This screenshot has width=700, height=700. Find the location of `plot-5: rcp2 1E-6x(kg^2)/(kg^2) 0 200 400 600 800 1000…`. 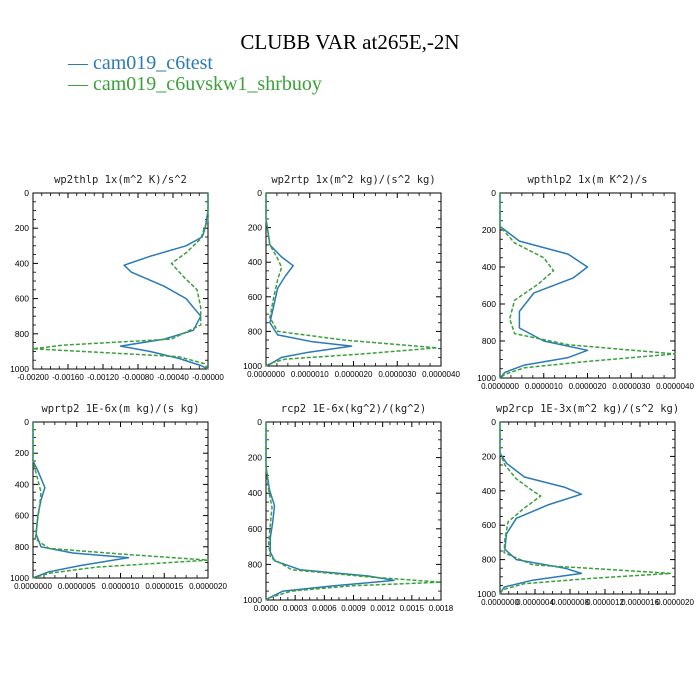

plot-5: rcp2 1E-6x(kg^2)/(kg^2) 0 200 400 600 800 1000… is located at coordinates (348, 508).